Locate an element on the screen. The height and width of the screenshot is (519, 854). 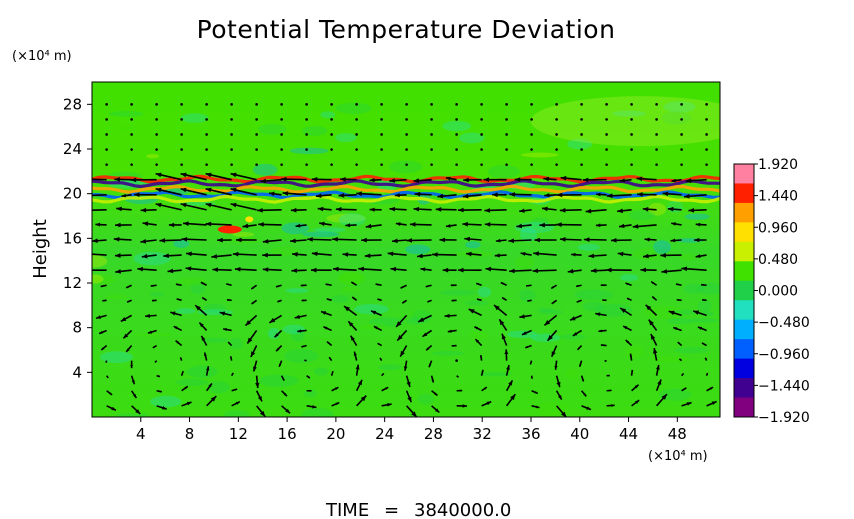
y-axis-ticks: 4 8 12 16 20 24 28 is located at coordinates (77, 238).